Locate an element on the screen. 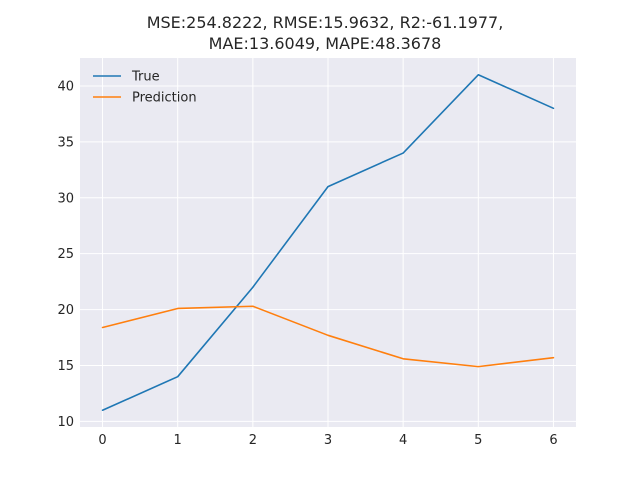 The width and height of the screenshot is (640, 480). x-tick-label: 3 is located at coordinates (328, 440).